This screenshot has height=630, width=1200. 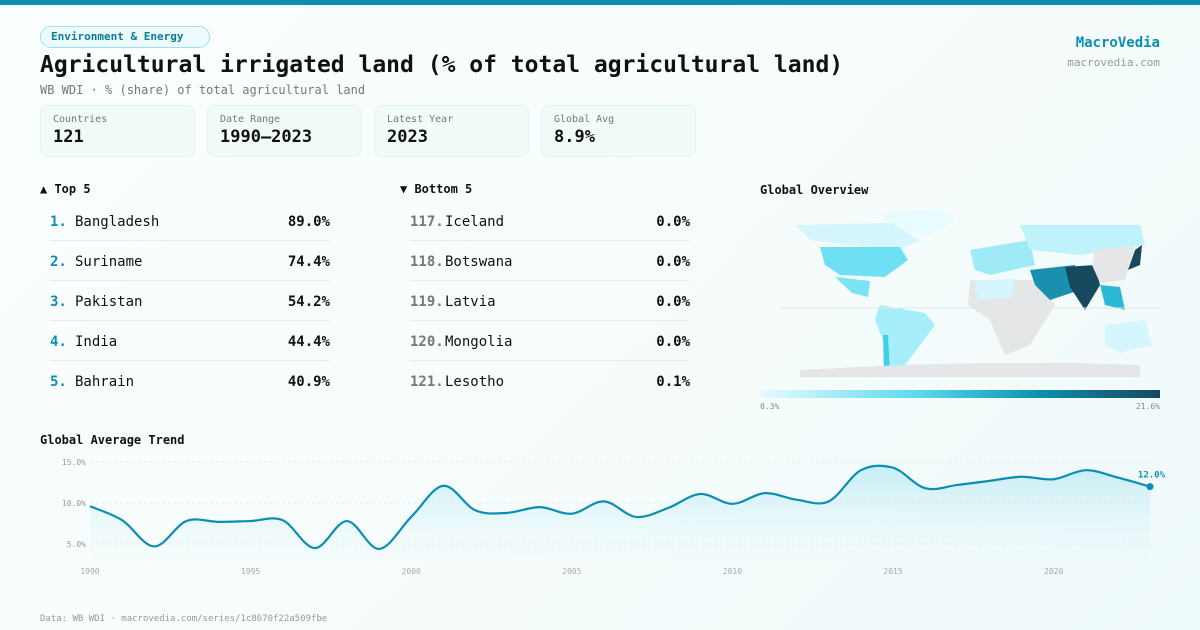 What do you see at coordinates (58, 221) in the screenshot?
I see `rank: 1.` at bounding box center [58, 221].